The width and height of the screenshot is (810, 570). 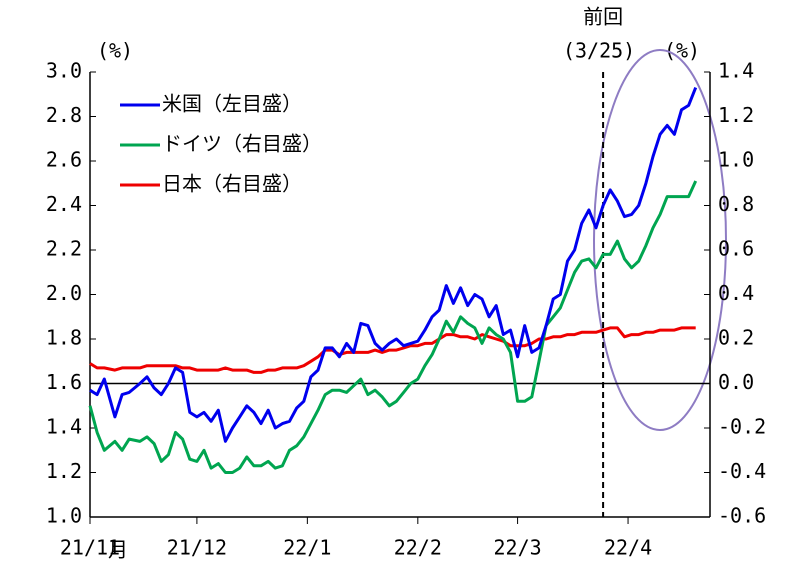 What do you see at coordinates (736, 382) in the screenshot?
I see `y2-tick-label: 0.0` at bounding box center [736, 382].